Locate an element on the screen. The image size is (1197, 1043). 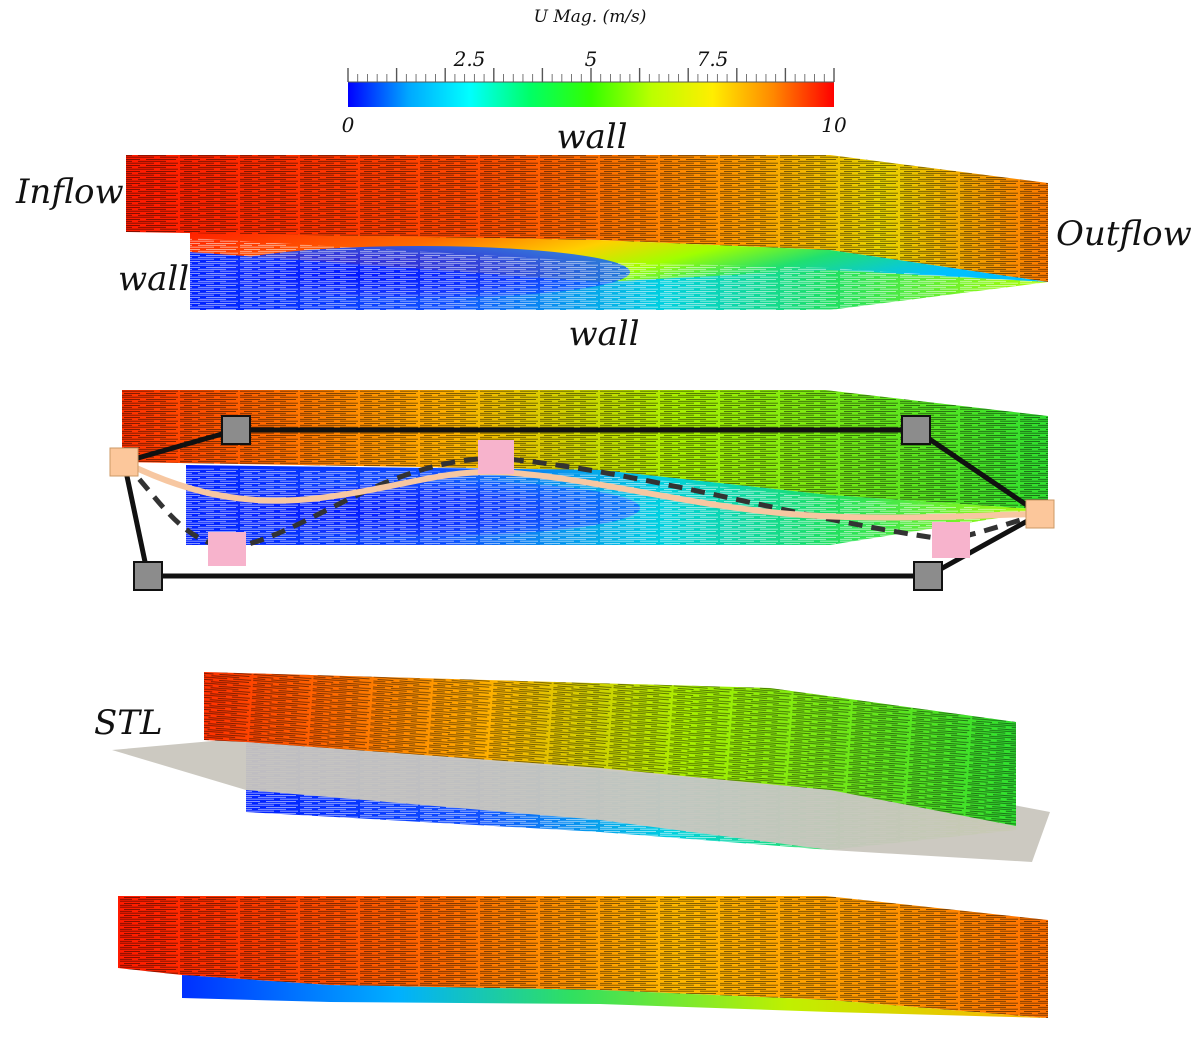
streamlines-light-ffd is located at coordinates (617, 506).